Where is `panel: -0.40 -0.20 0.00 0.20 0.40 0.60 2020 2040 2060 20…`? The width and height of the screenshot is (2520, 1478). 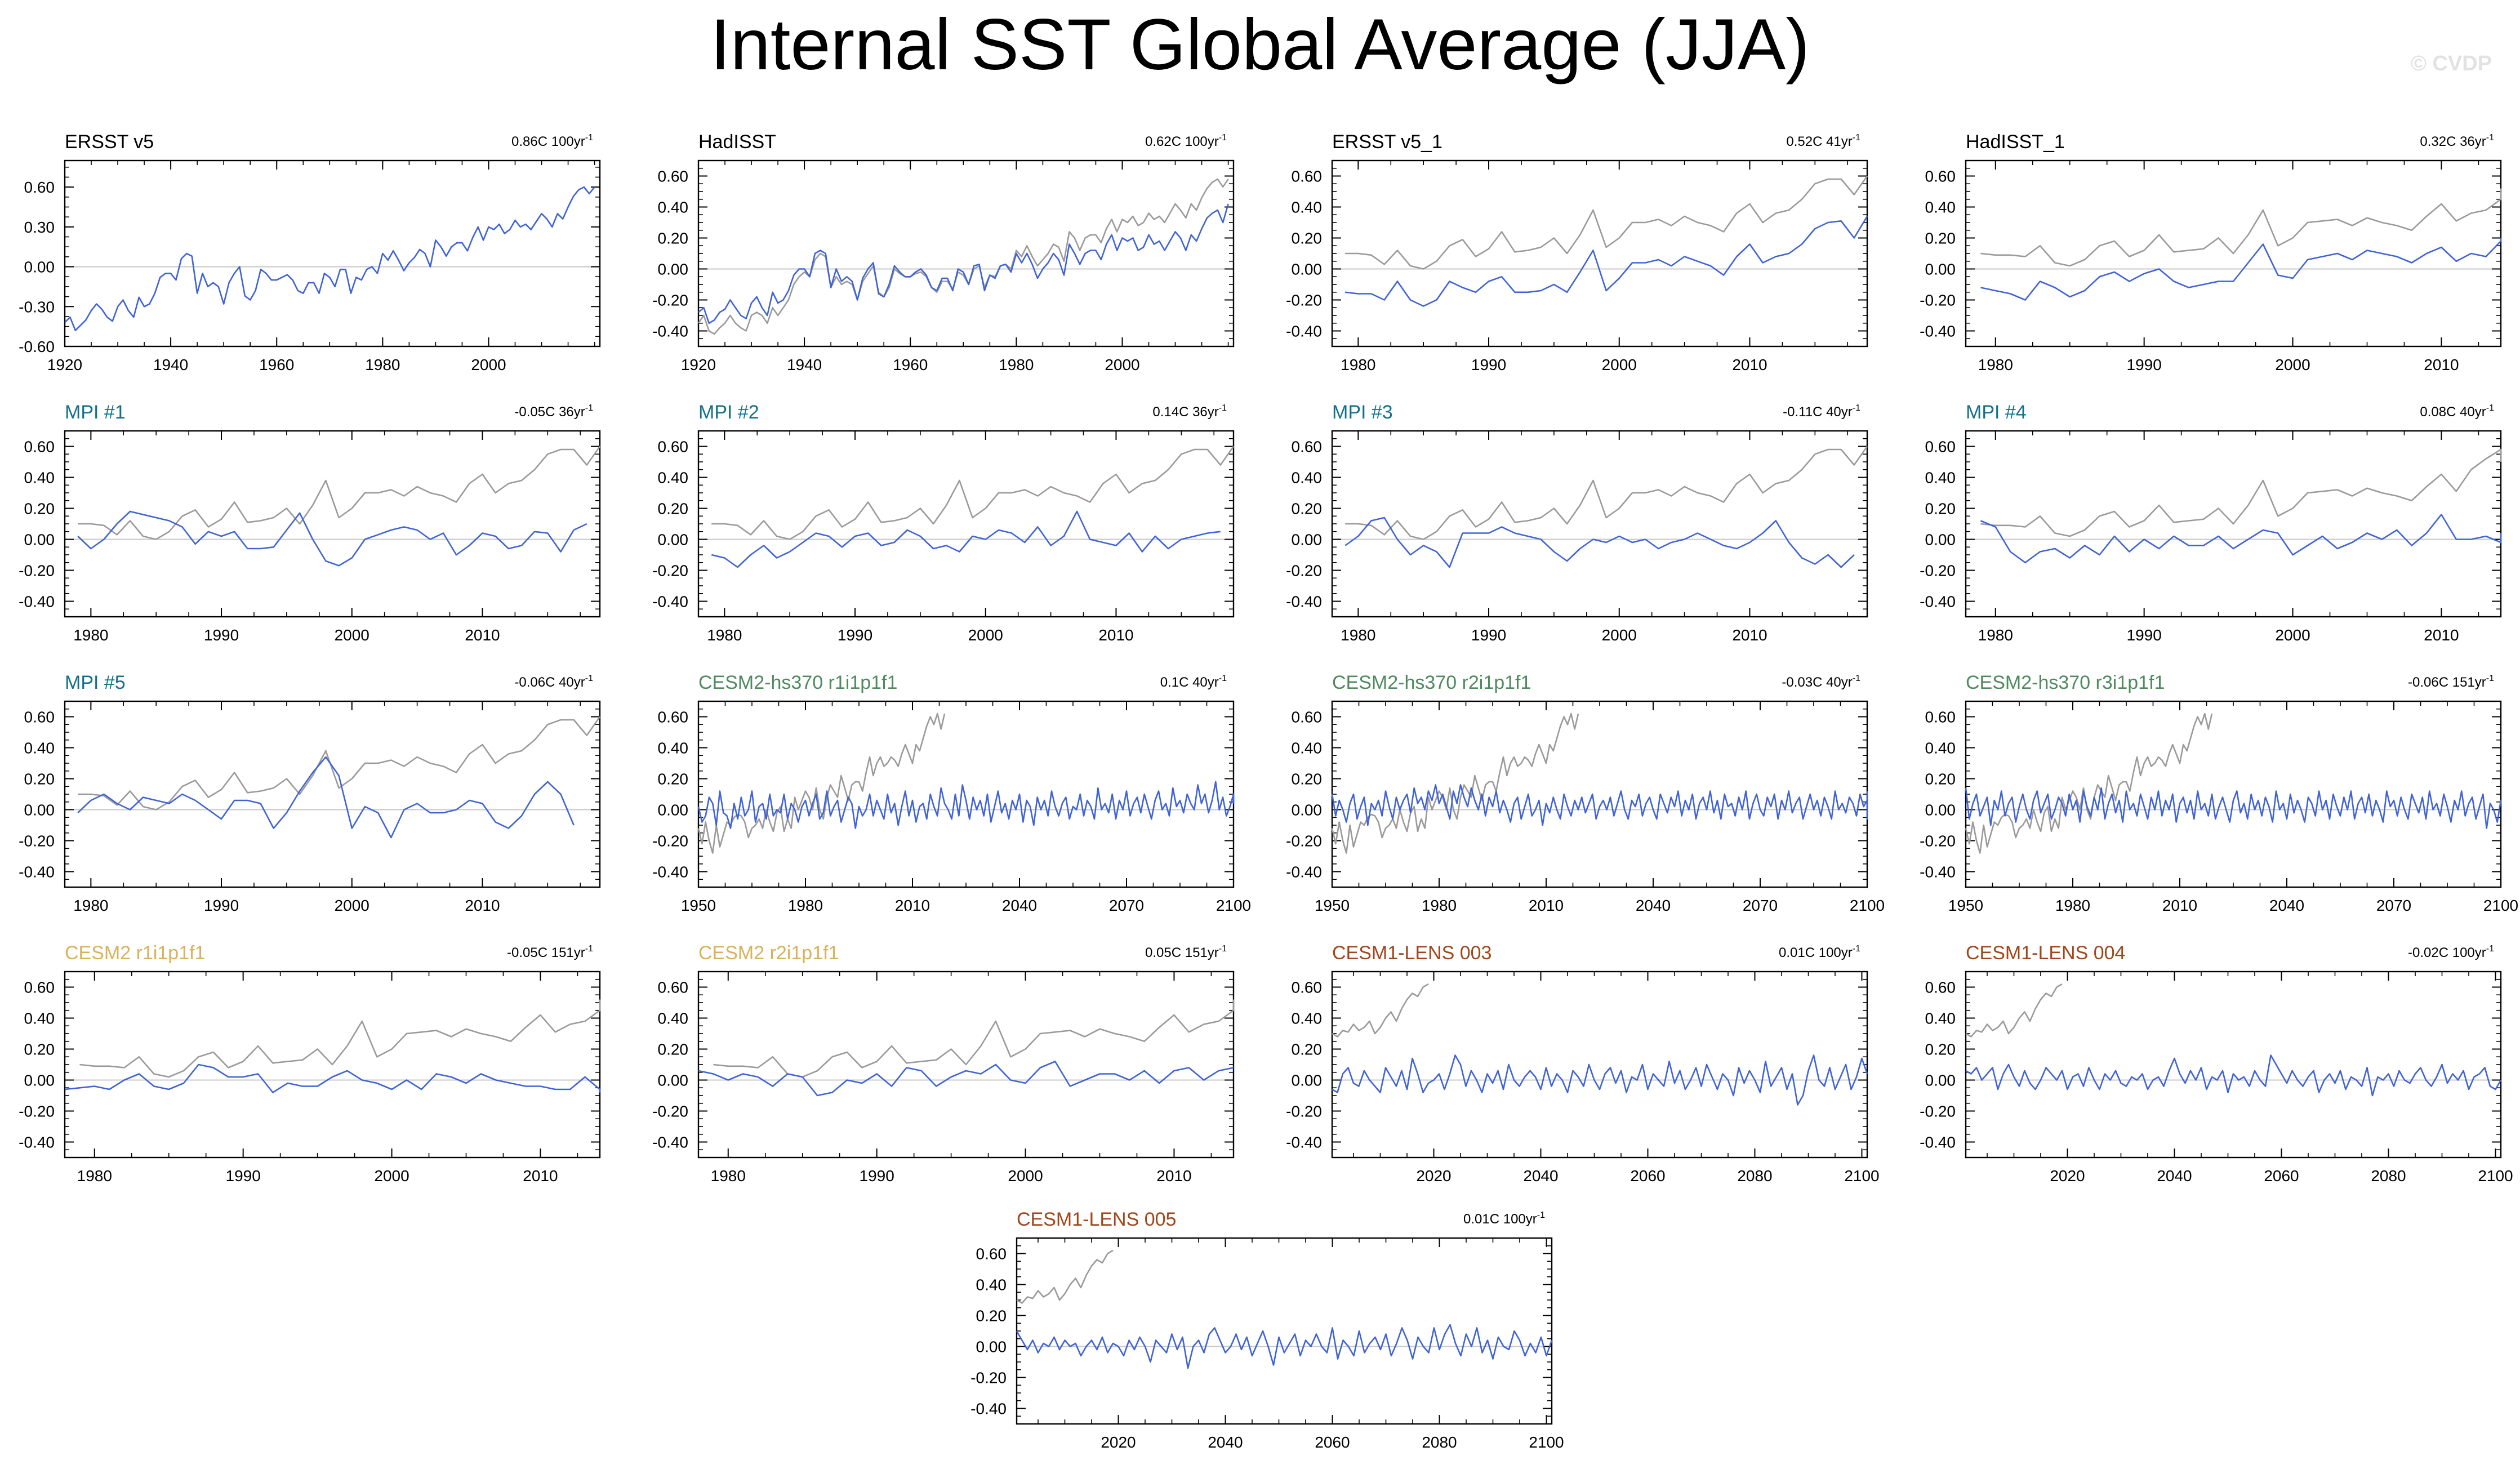
panel: -0.40 -0.20 0.00 0.20 0.40 0.60 2020 2040 2060 20… is located at coordinates (1267, 1330).